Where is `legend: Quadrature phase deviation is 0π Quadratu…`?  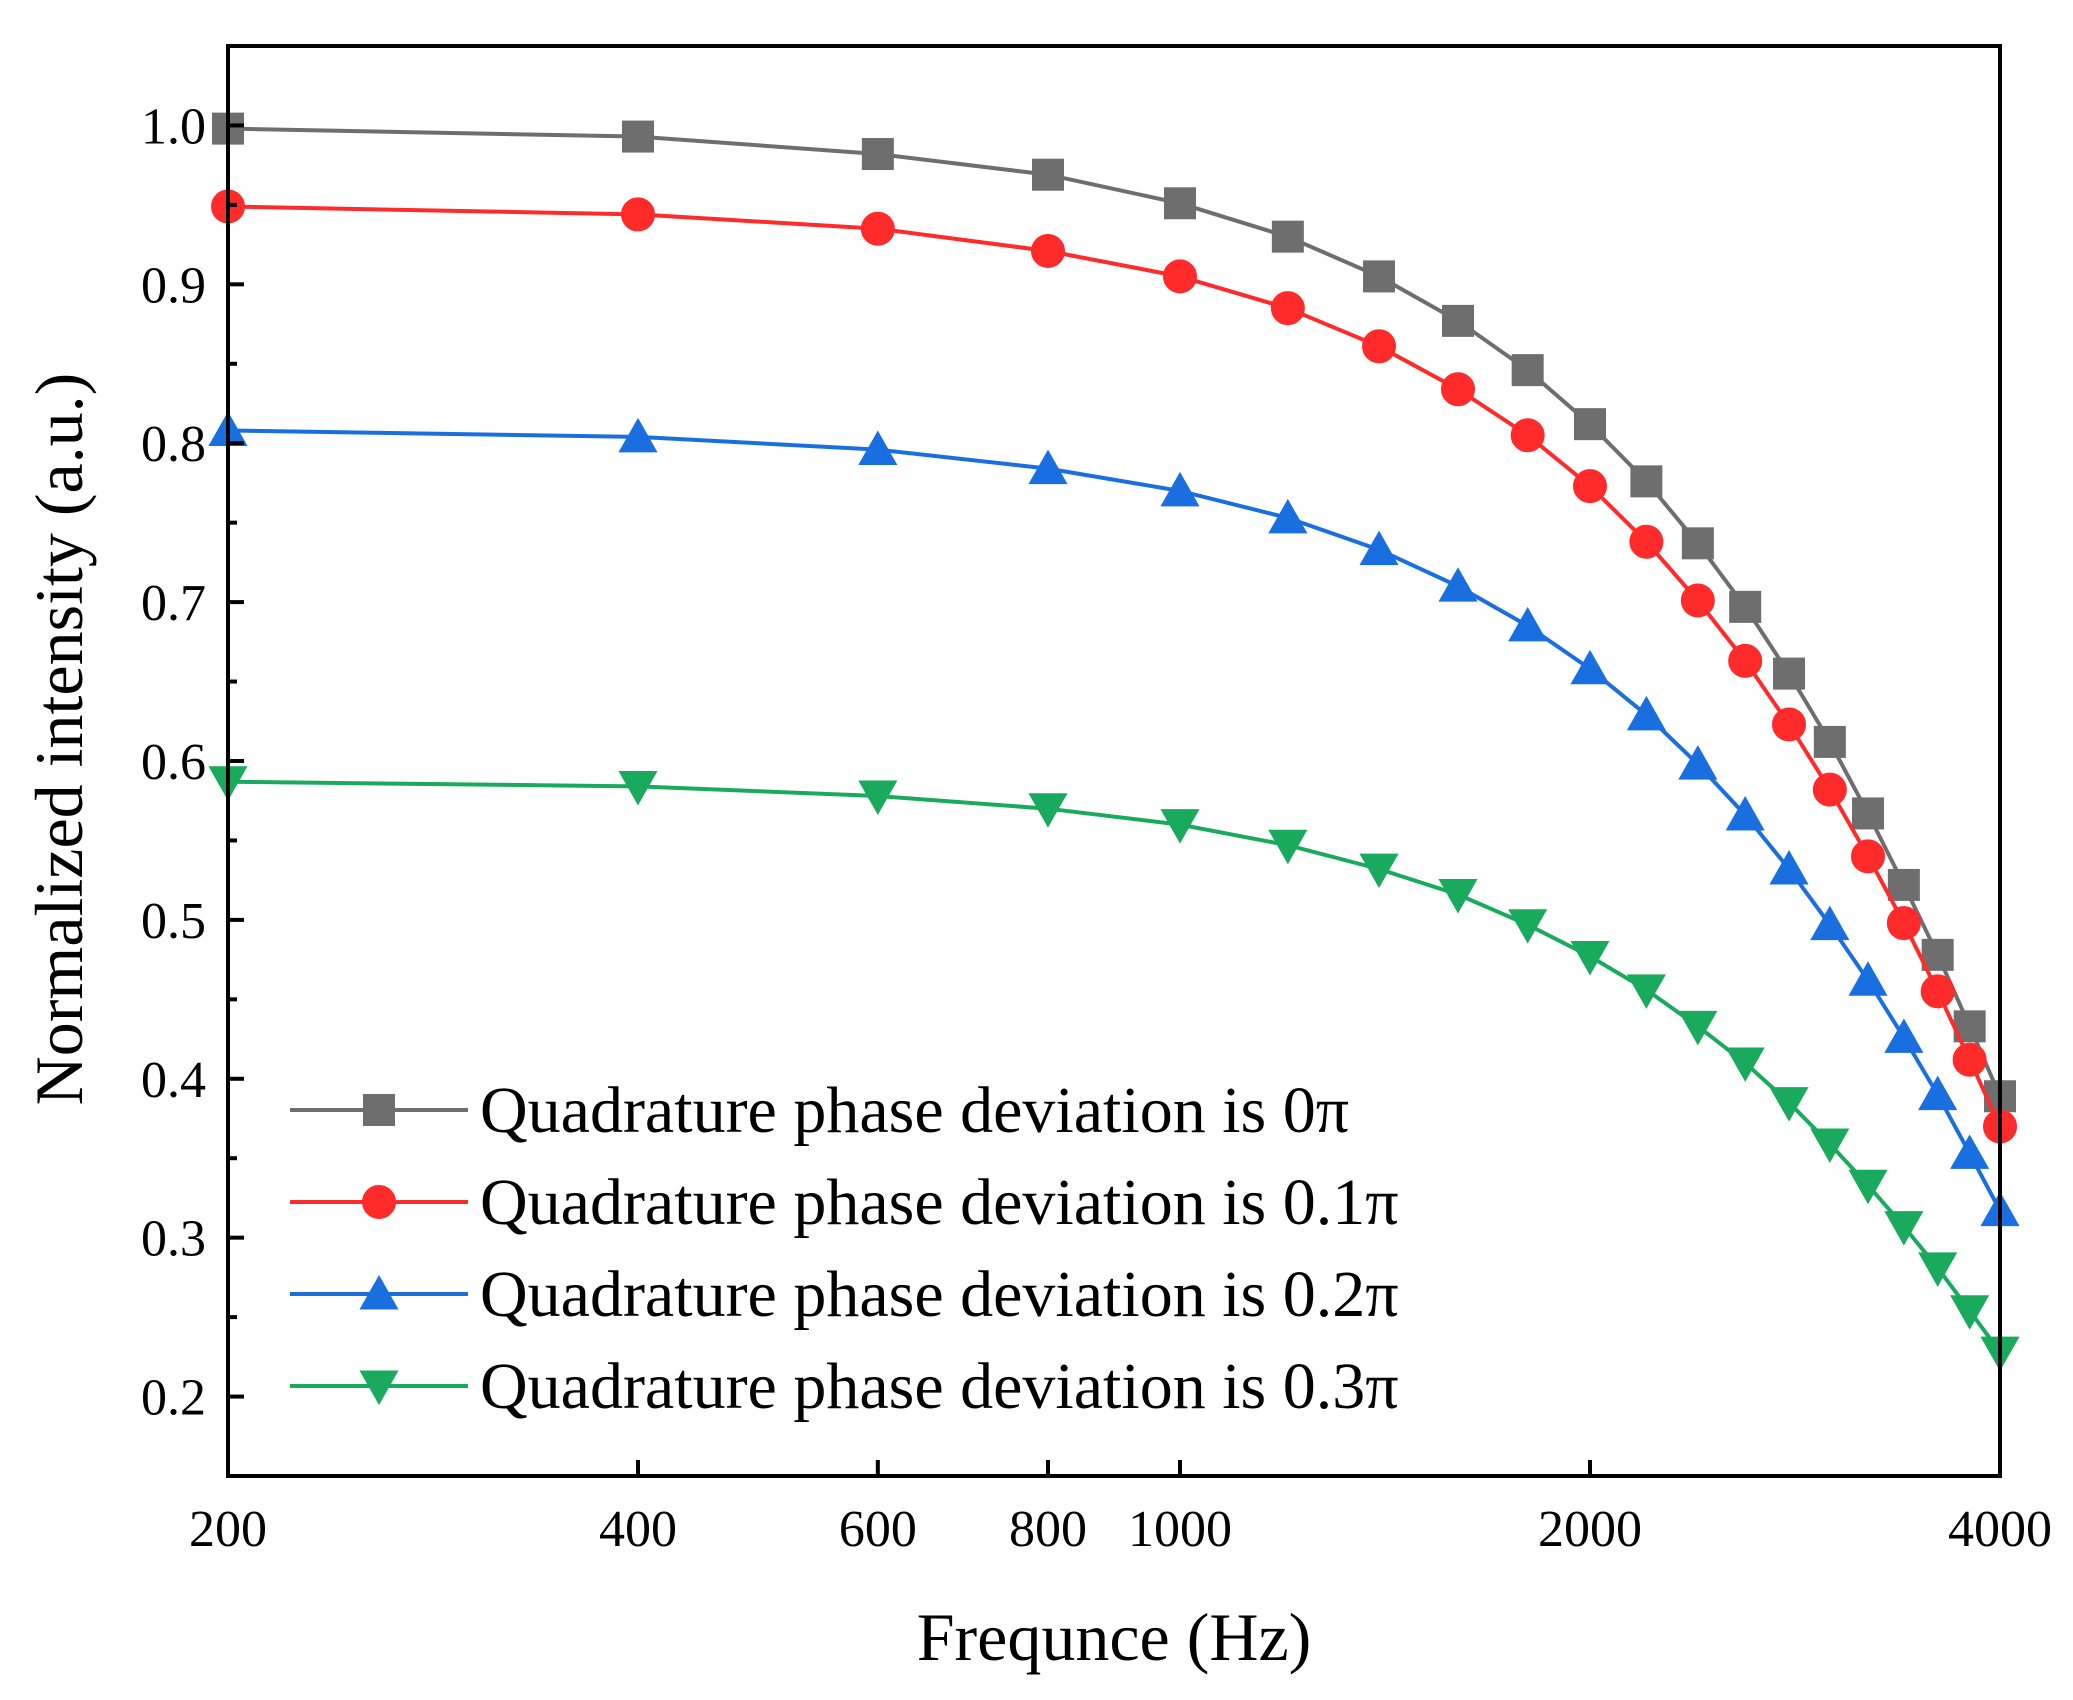 legend: Quadrature phase deviation is 0π Quadratu… is located at coordinates (844, 1248).